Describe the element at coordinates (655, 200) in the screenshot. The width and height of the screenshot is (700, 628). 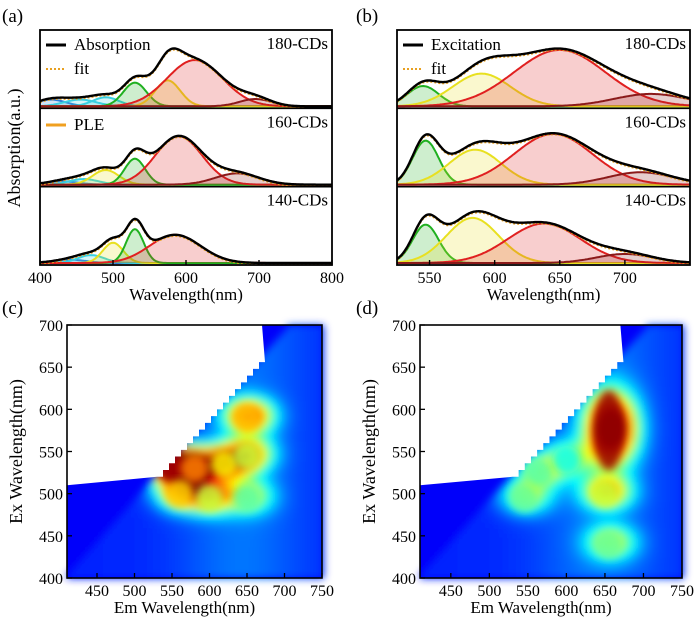
I see `subplot-label: 140-CDs` at that location.